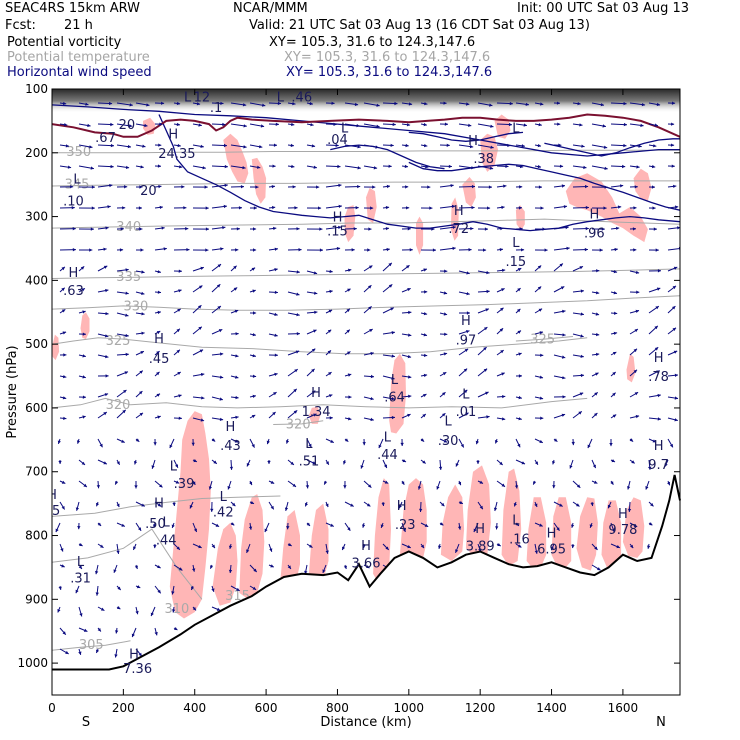 Image resolution: width=740 pixels, height=740 pixels. I want to click on extrema-label: 9.78, so click(622, 530).